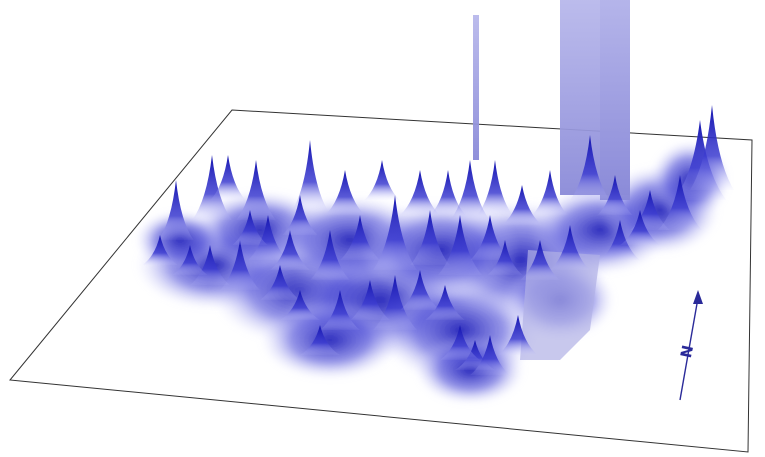 Image resolution: width=765 pixels, height=457 pixels. I want to click on north-arrow-shaft, so click(689, 349).